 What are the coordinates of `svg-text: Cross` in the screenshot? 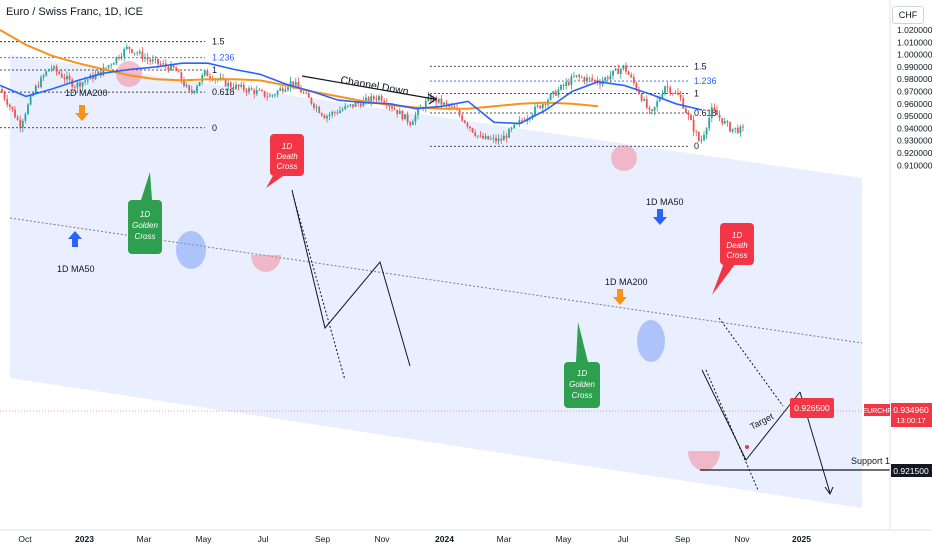 It's located at (737, 255).